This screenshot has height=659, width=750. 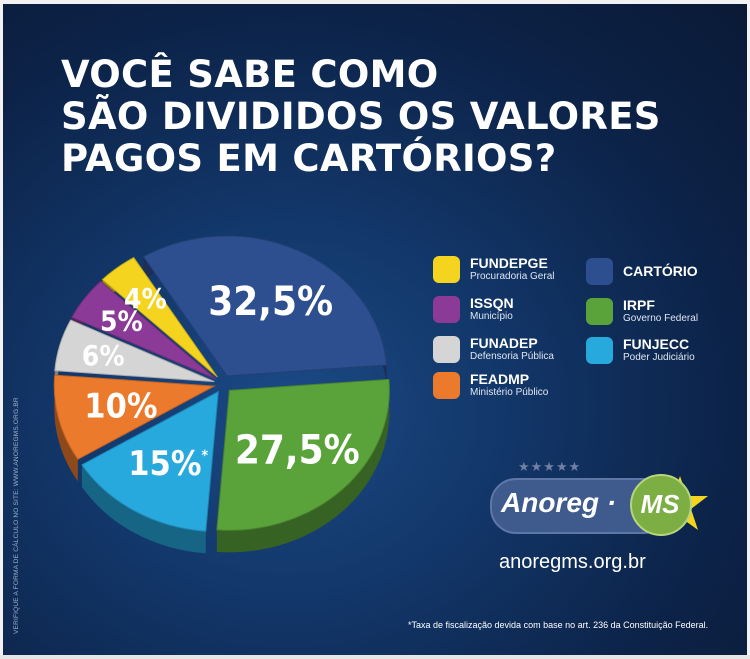 I want to click on pie-slice-funadep, so click(x=134, y=351).